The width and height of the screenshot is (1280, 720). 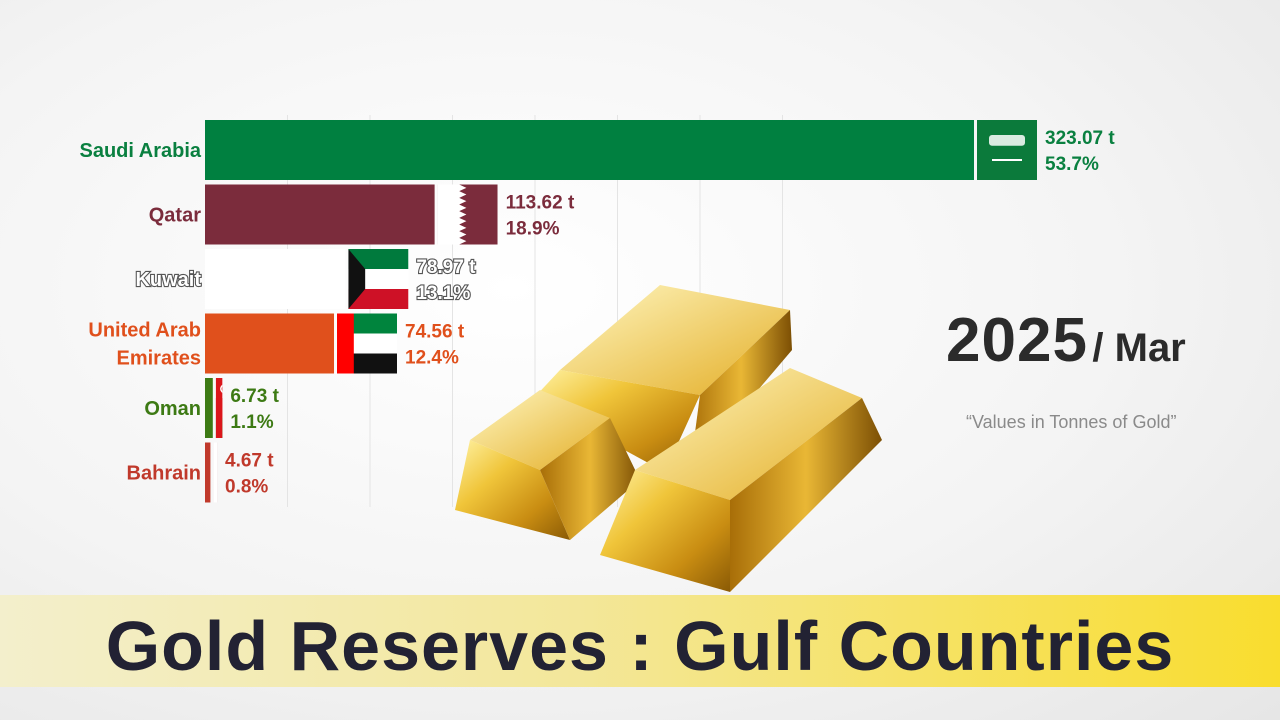 I want to click on percent-label: 12.4%, so click(x=432, y=358).